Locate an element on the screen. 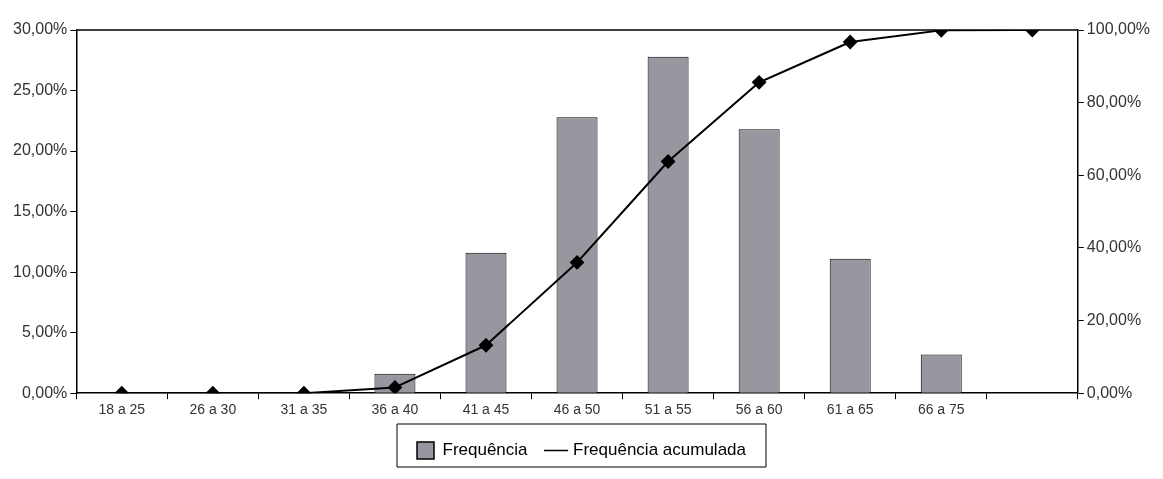 The height and width of the screenshot is (479, 1163). y-tick-label: 30,00% is located at coordinates (40, 29).